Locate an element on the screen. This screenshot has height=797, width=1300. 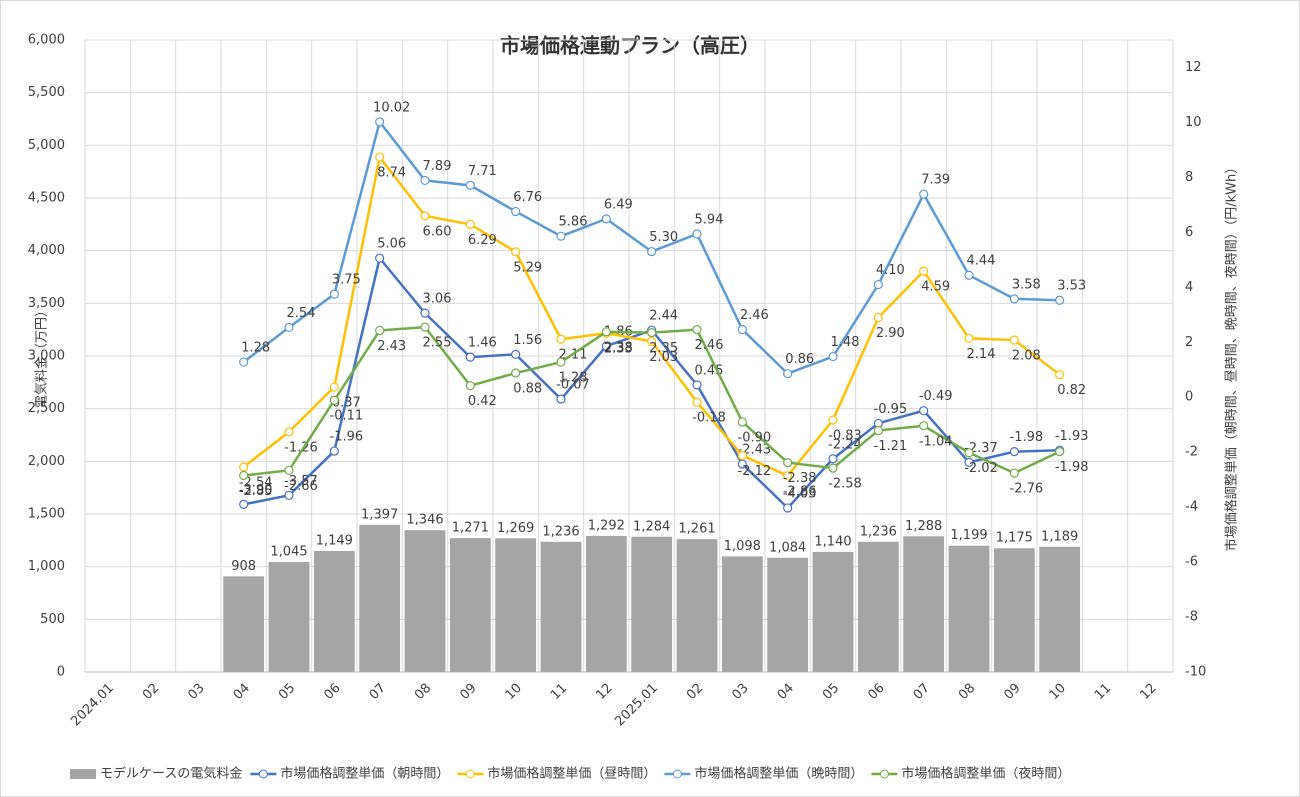
point-value-label: -2.12 is located at coordinates (755, 471).